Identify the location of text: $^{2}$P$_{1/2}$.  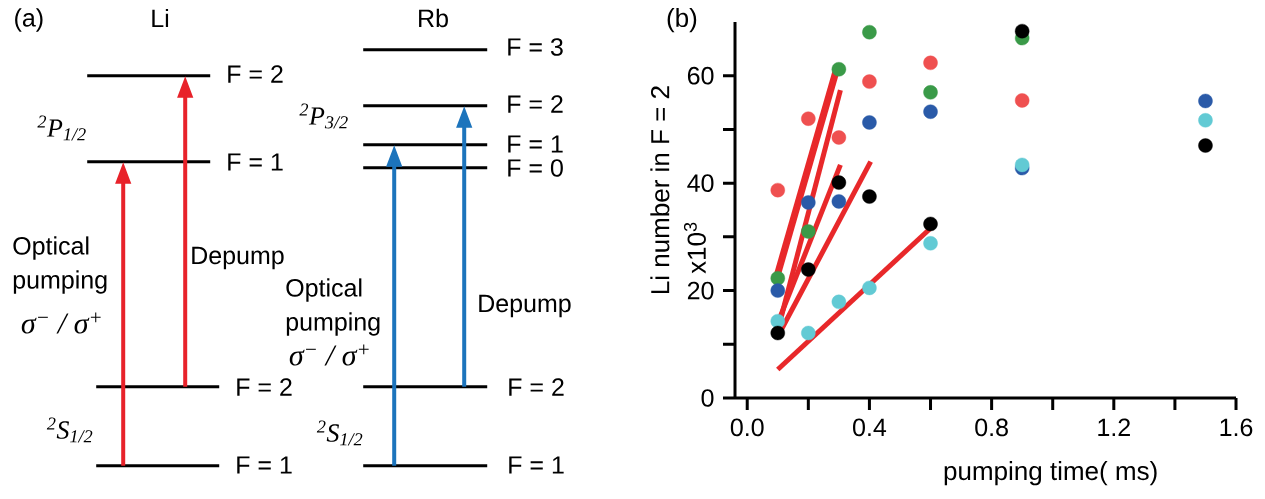
(61, 128).